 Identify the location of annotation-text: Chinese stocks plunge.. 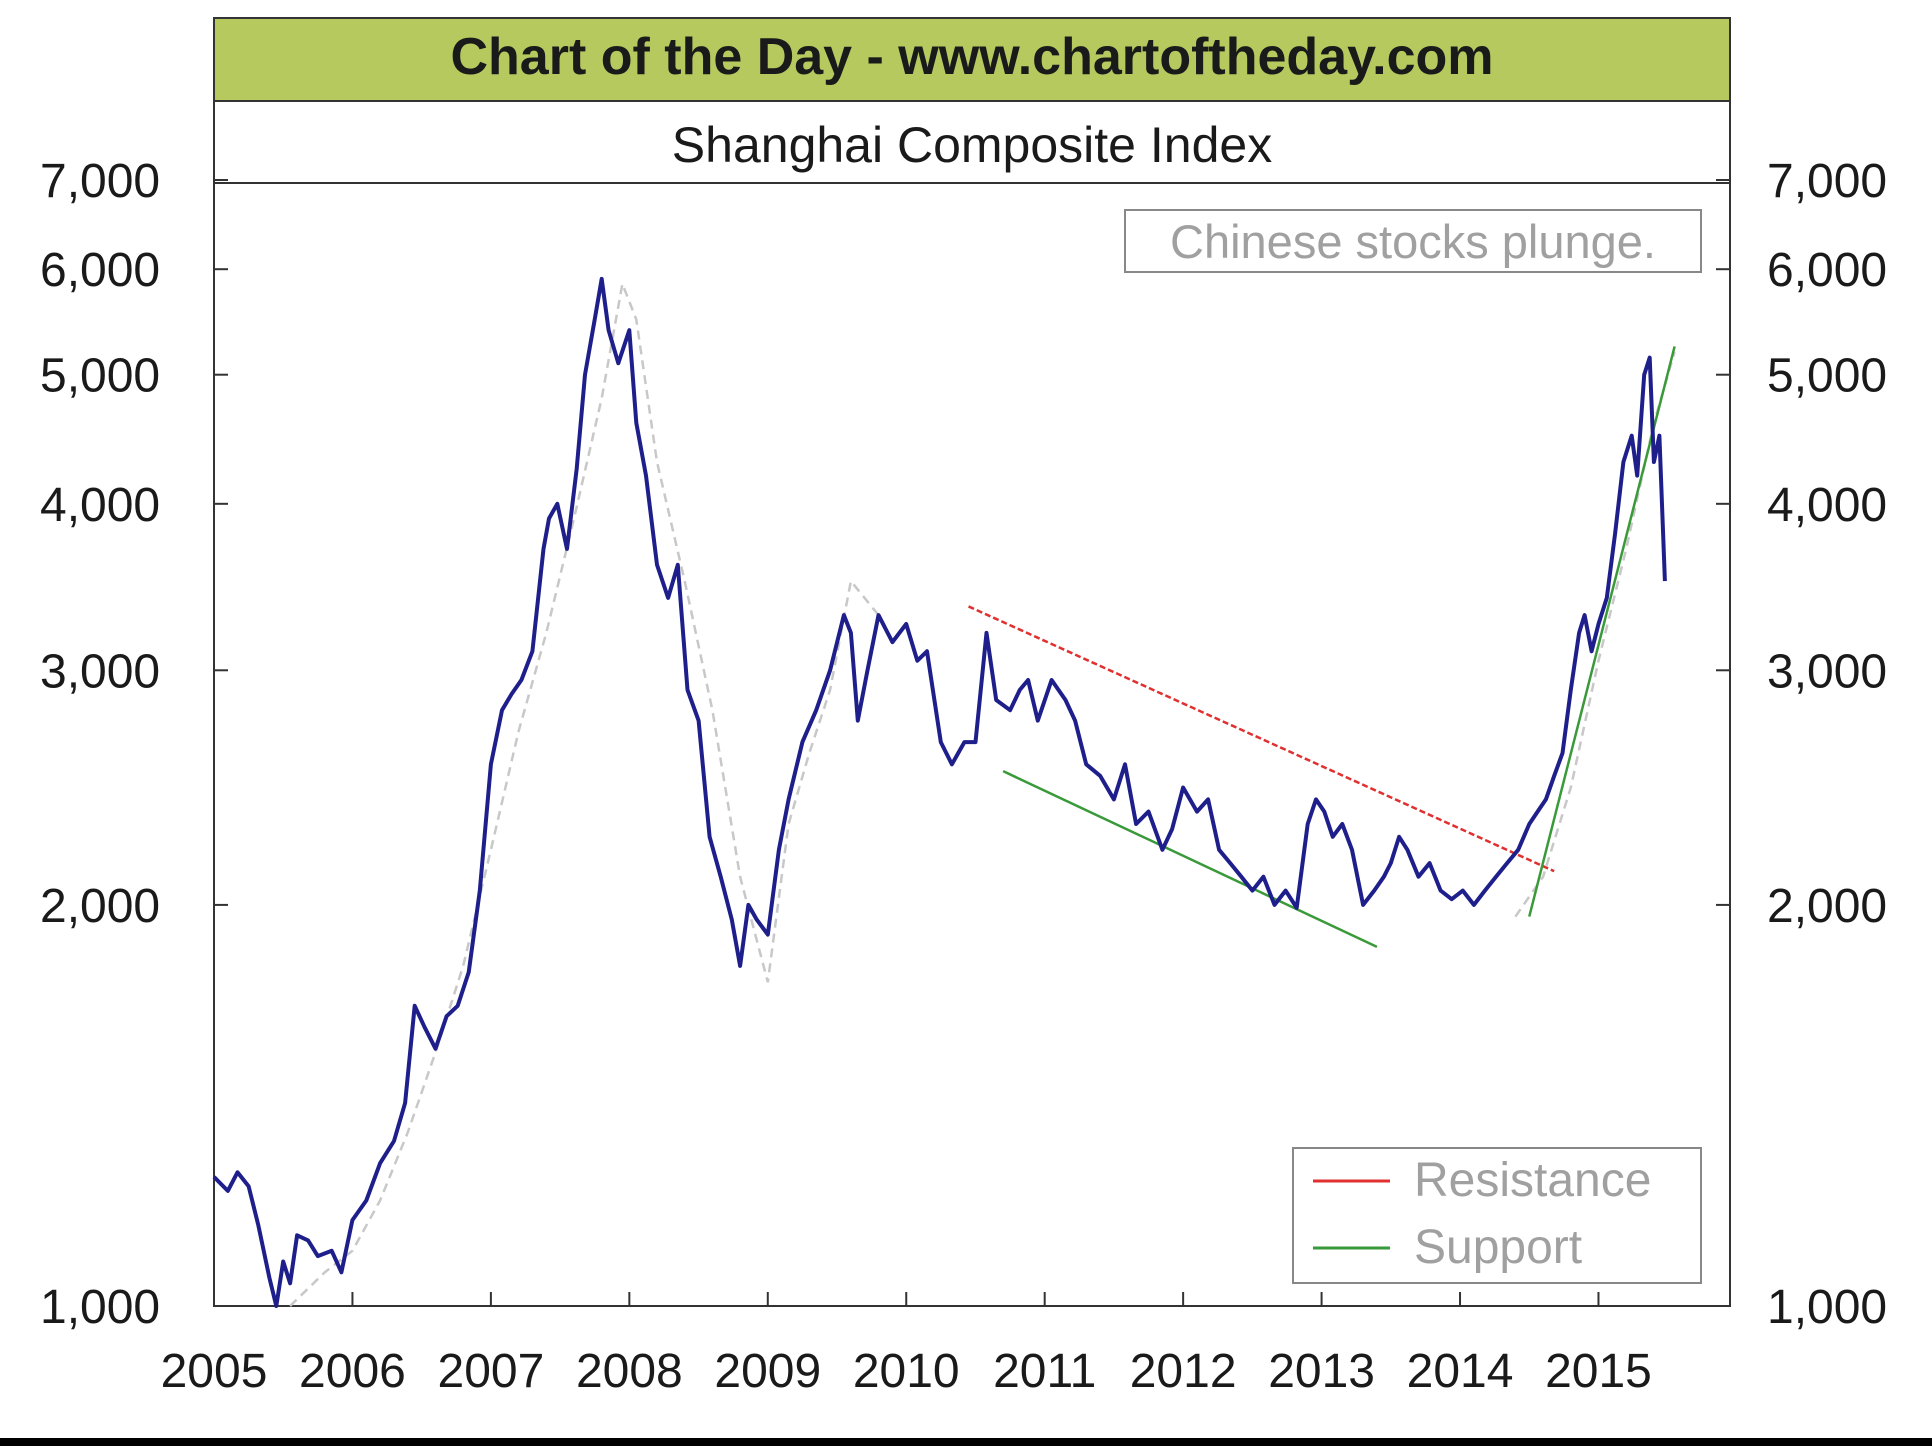
(1413, 241).